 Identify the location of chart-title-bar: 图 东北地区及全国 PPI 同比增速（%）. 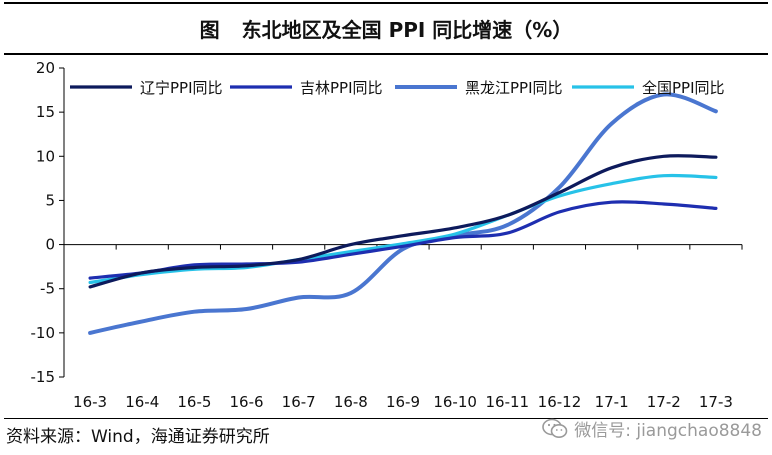
(386, 28).